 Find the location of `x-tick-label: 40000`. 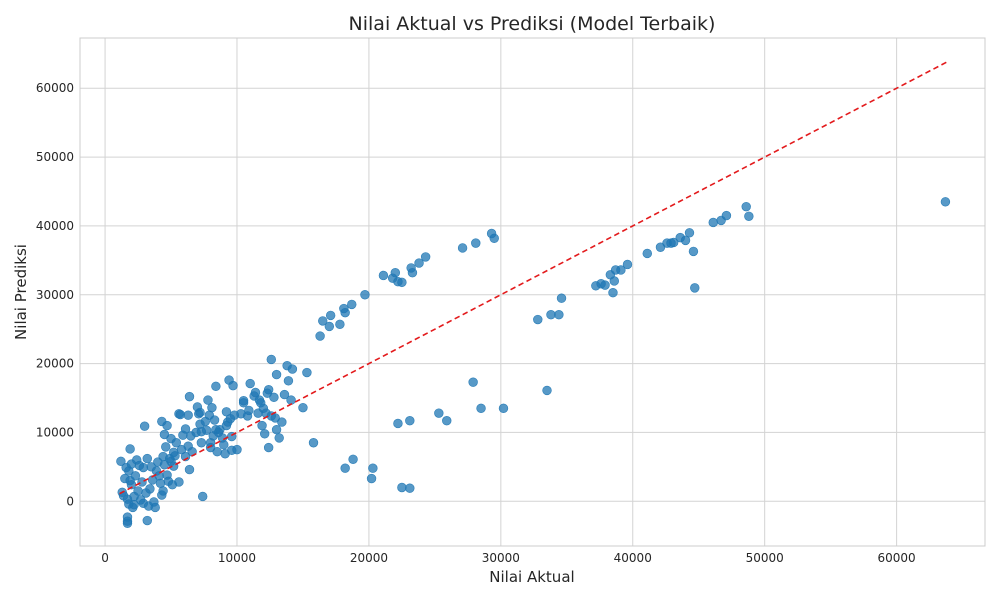

x-tick-label: 40000 is located at coordinates (633, 558).